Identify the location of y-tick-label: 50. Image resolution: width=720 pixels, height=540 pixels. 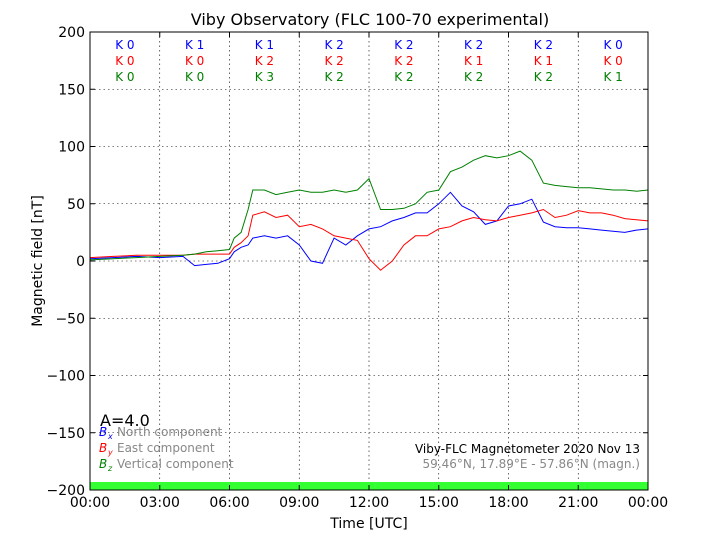
(76, 205).